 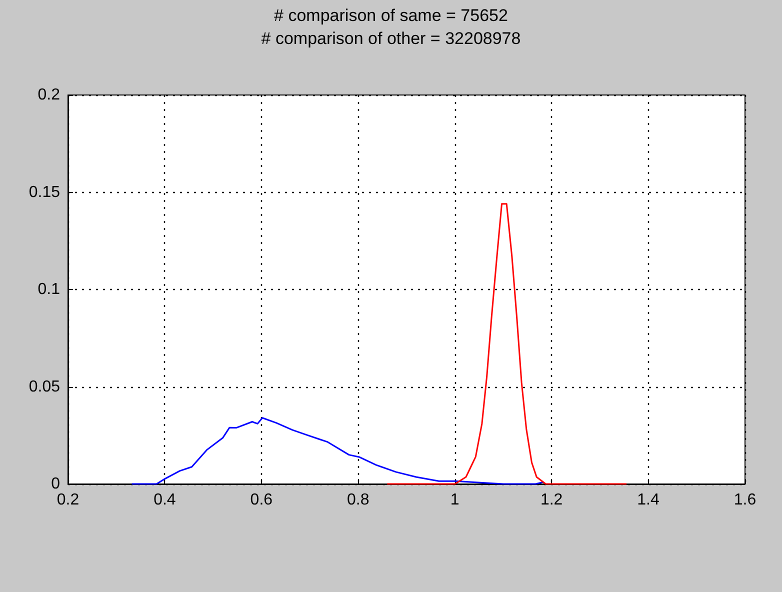 I want to click on x-tick-label: 0.2, so click(x=68, y=500).